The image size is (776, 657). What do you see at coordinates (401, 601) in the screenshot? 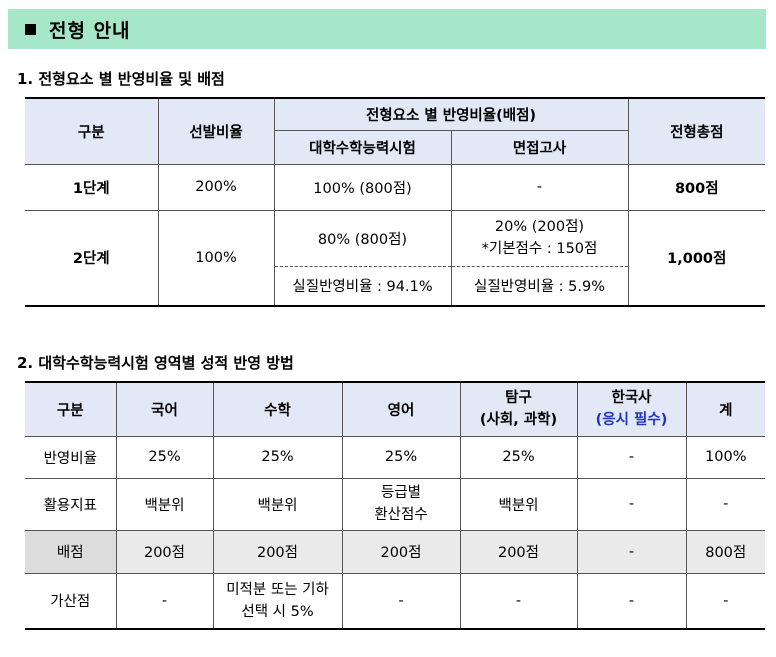
I see `bonus-english: -` at bounding box center [401, 601].